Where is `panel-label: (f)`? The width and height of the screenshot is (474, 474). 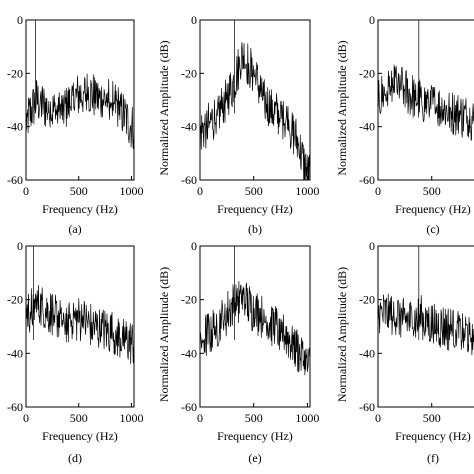
panel-label: (f) is located at coordinates (433, 458).